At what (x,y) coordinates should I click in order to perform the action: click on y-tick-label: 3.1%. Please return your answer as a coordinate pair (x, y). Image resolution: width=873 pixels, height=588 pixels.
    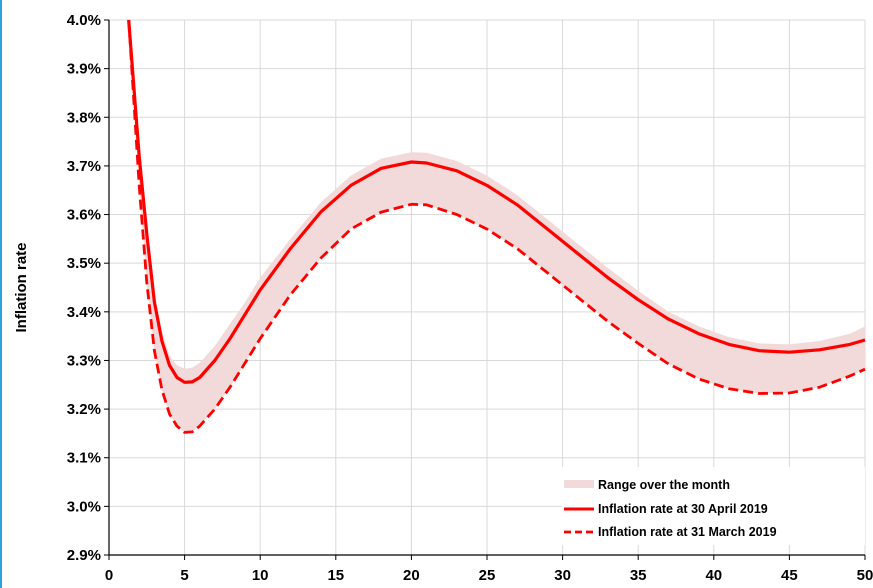
    Looking at the image, I should click on (84, 458).